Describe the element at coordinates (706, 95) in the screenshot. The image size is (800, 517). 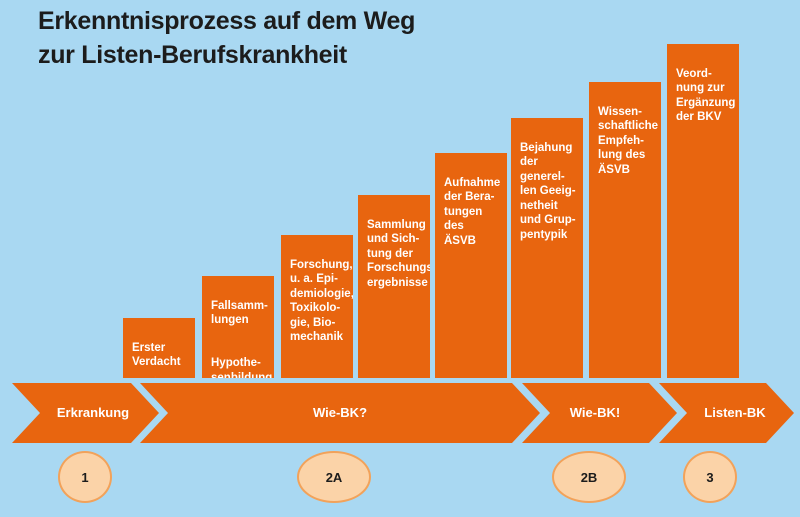
I see `step-label: Veord- nung zur Ergänzung der BKV` at that location.